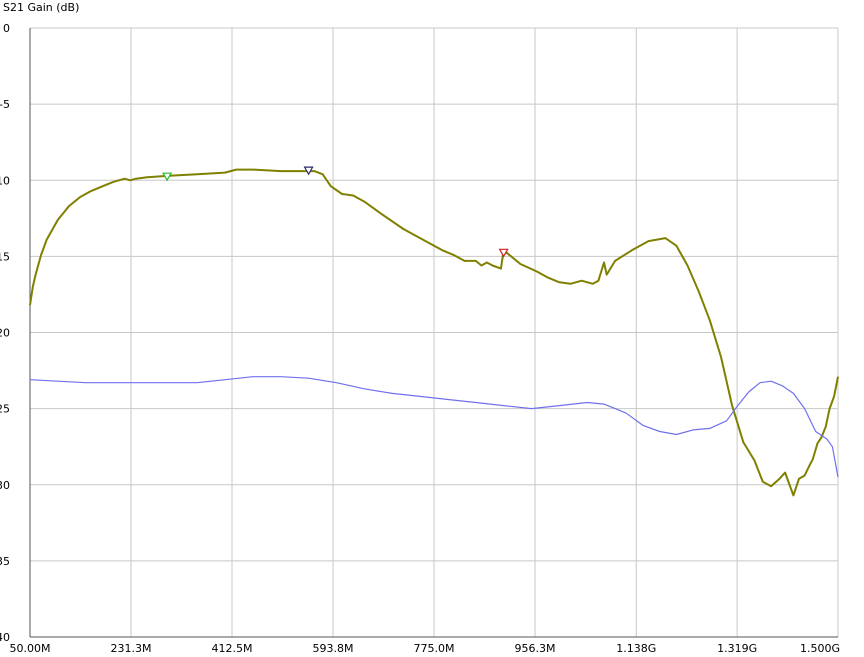  Describe the element at coordinates (5, 485) in the screenshot. I see `y-tick-label: -30` at that location.